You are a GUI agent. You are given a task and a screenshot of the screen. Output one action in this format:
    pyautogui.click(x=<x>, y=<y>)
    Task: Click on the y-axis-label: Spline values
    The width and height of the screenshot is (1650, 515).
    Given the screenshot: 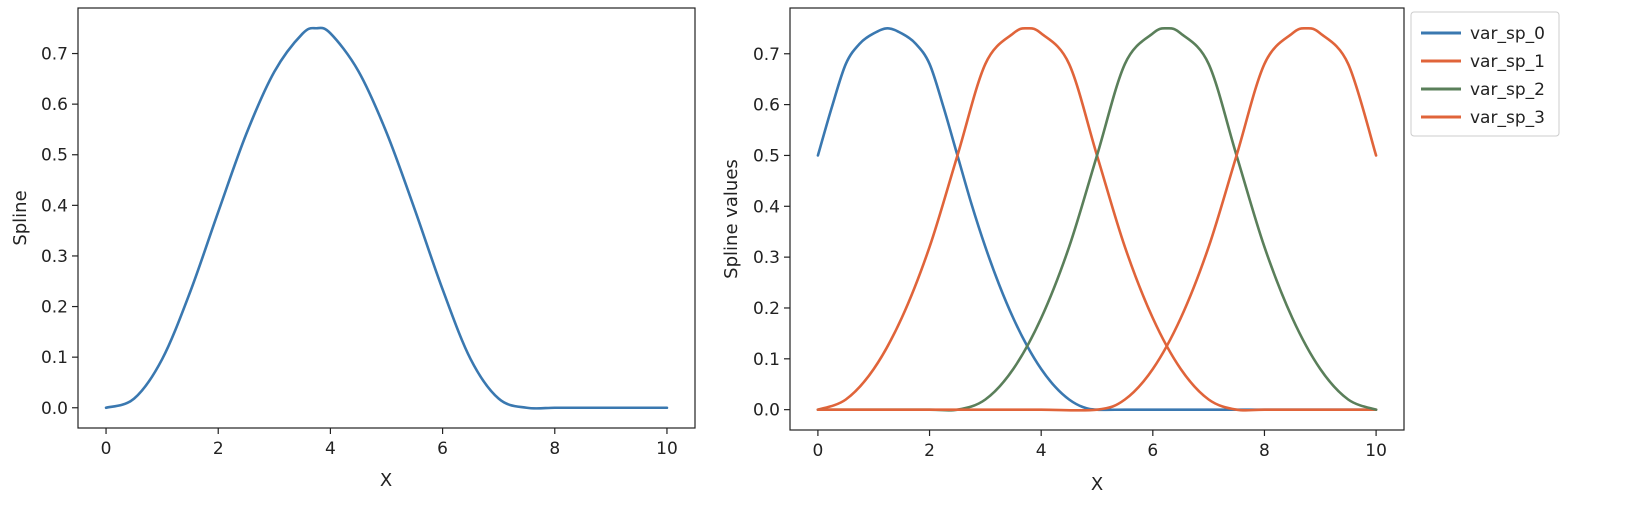 What is the action you would take?
    pyautogui.click(x=731, y=219)
    